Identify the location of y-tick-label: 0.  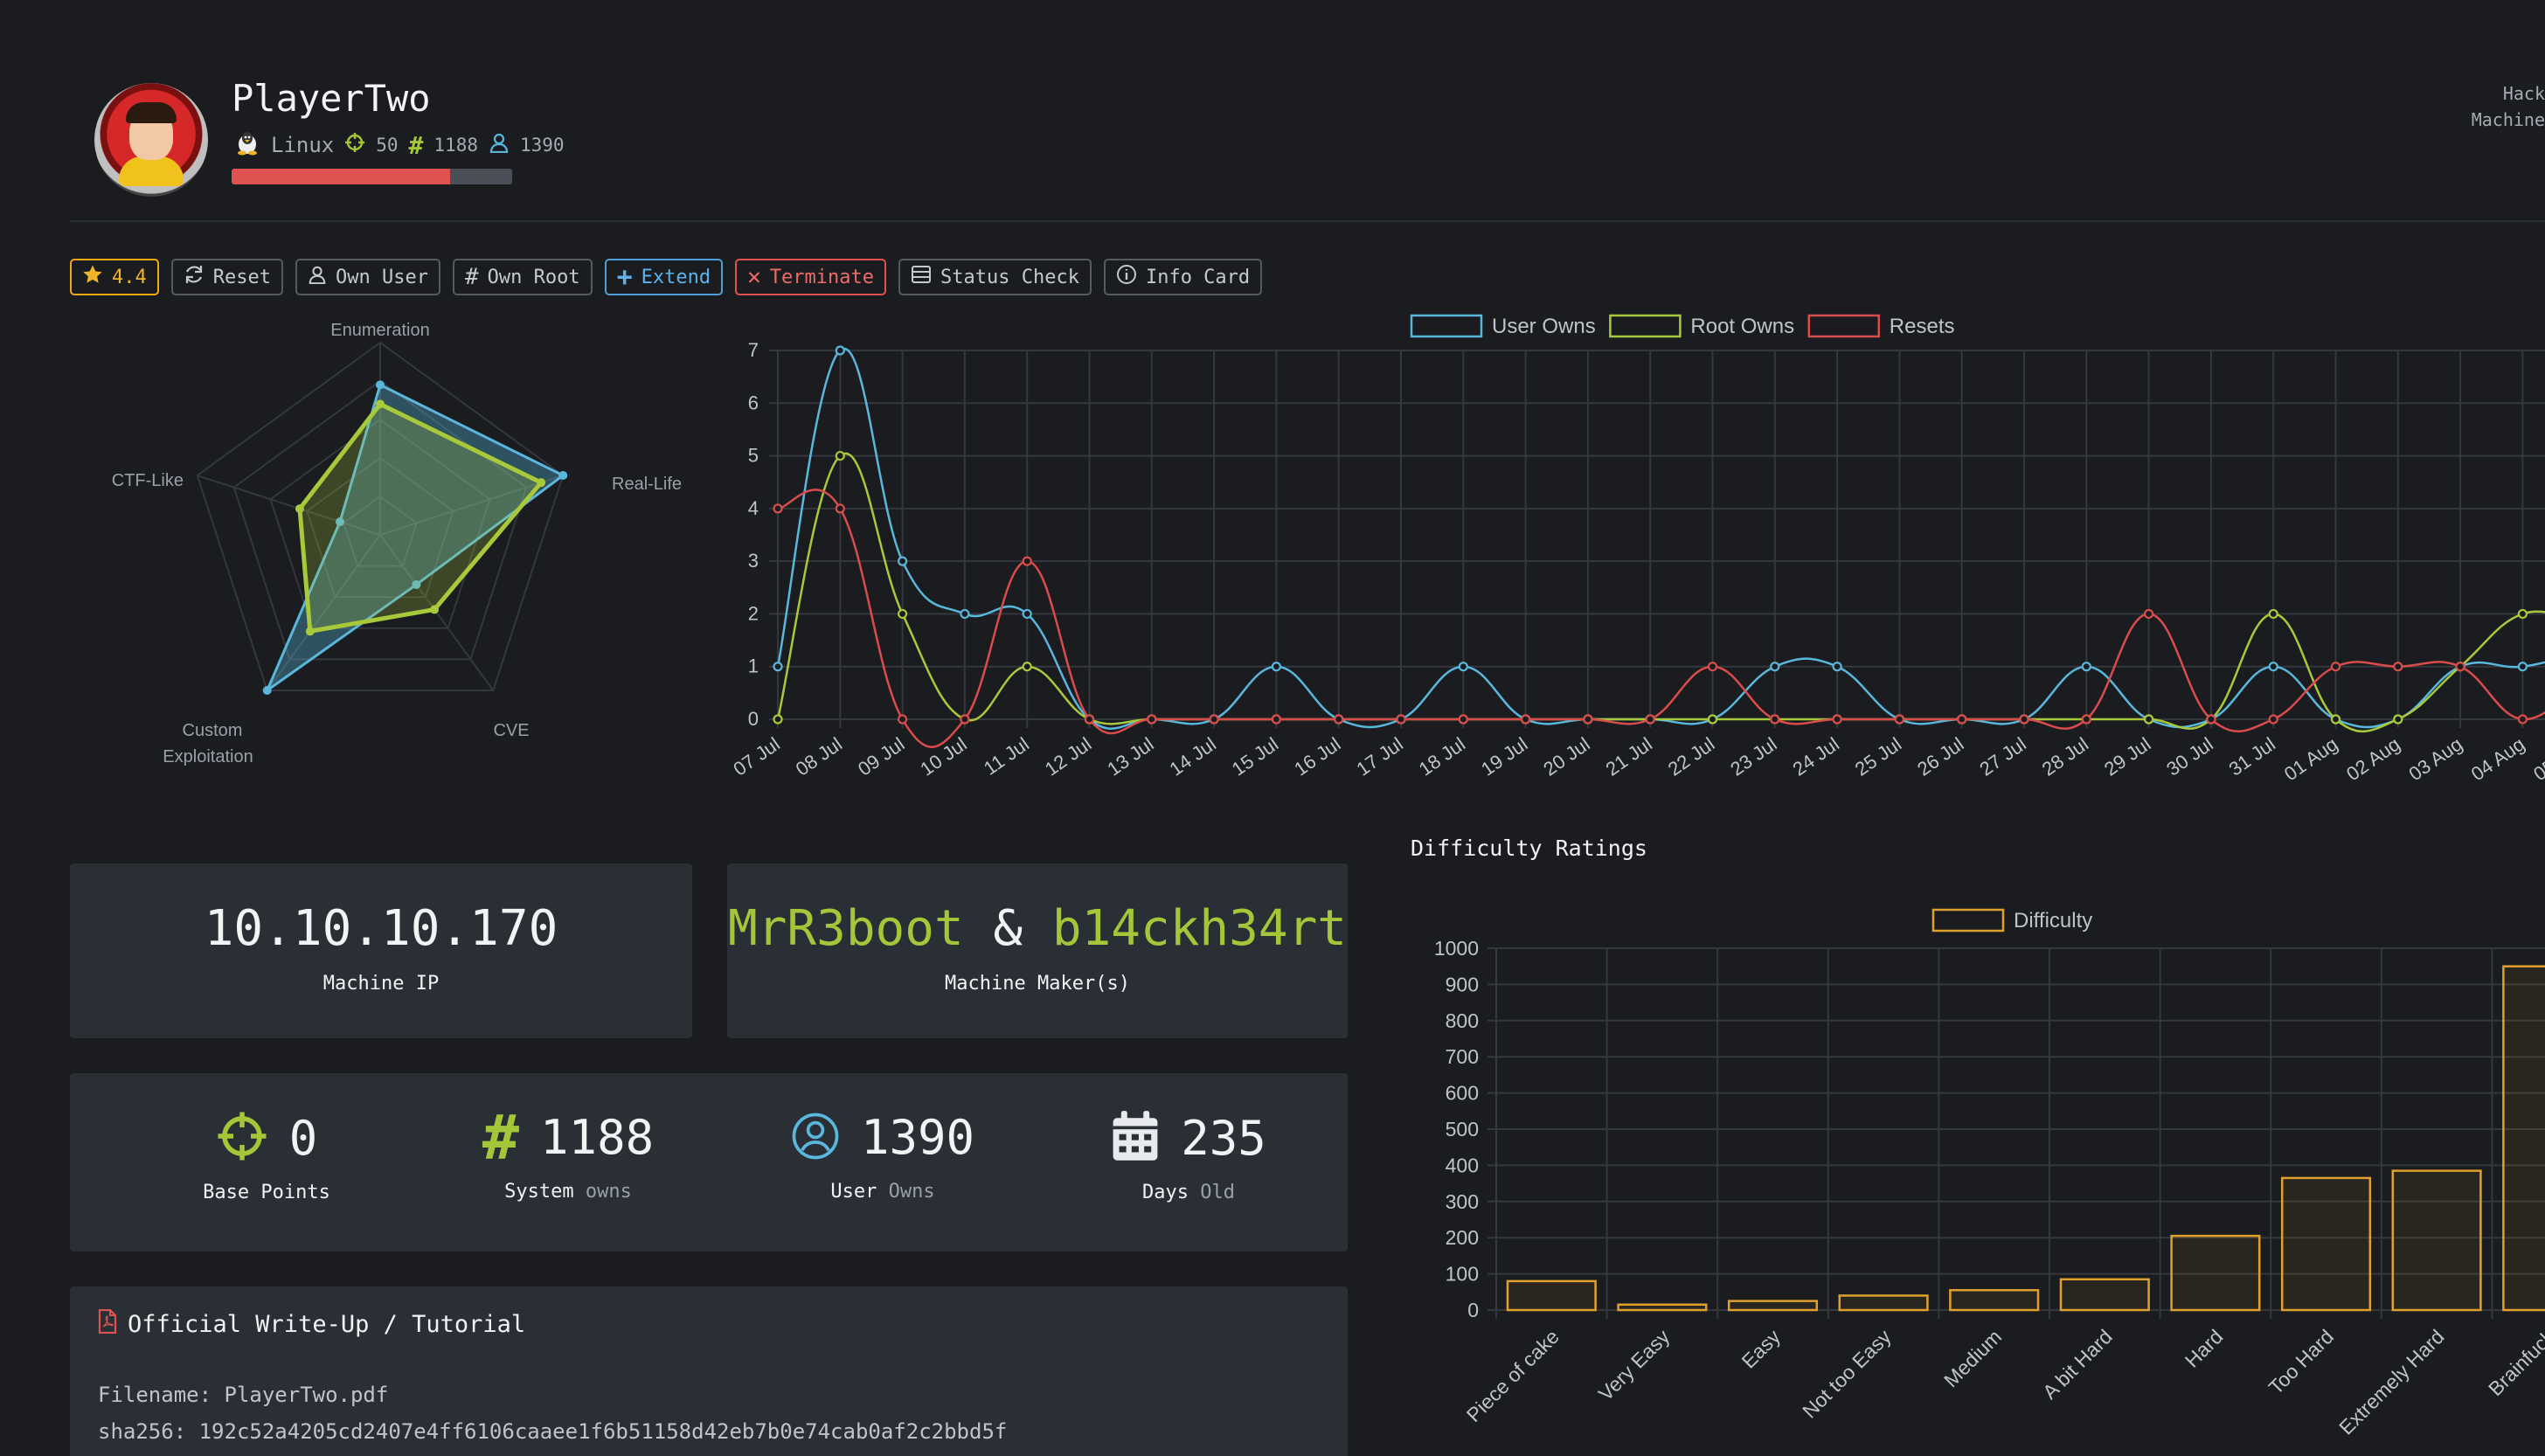
(753, 719).